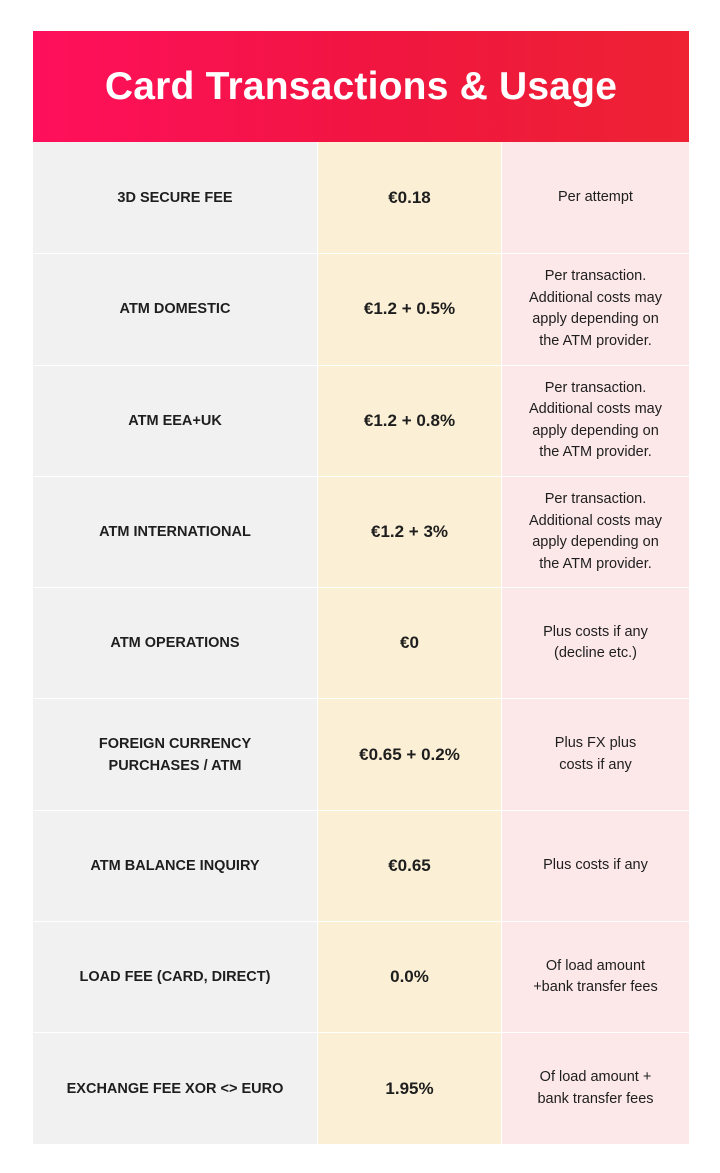 The height and width of the screenshot is (1173, 720). I want to click on fee-note-cell: Per attempt, so click(595, 198).